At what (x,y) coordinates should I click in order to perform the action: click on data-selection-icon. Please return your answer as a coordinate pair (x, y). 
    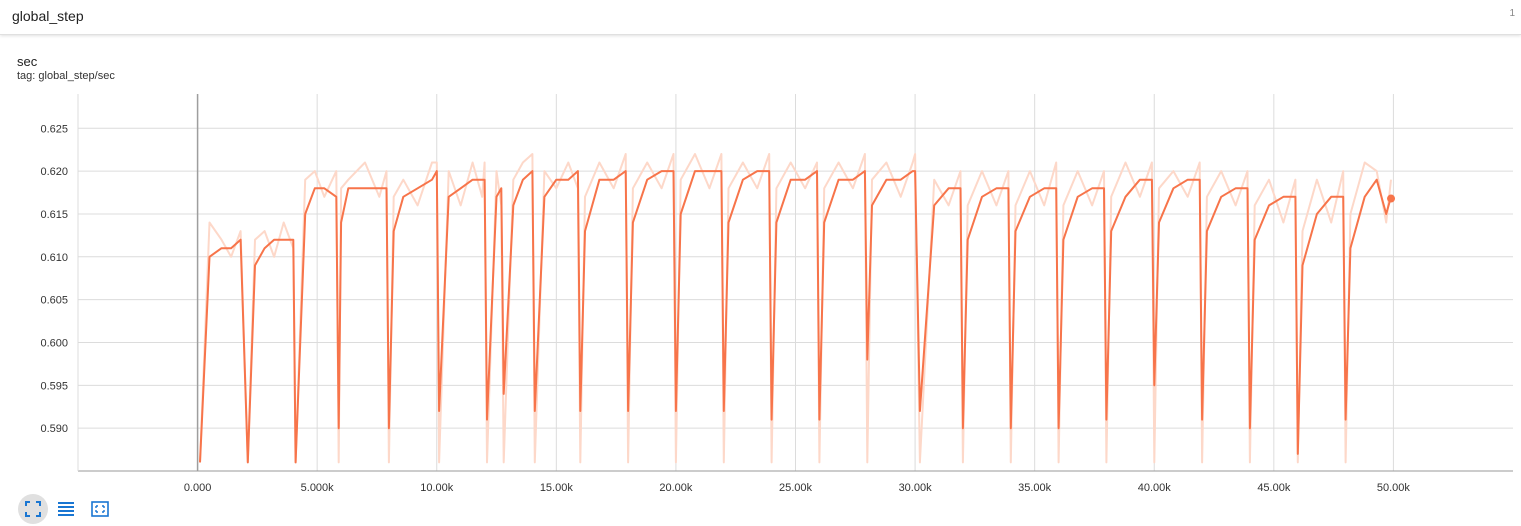
    Looking at the image, I should click on (66, 509).